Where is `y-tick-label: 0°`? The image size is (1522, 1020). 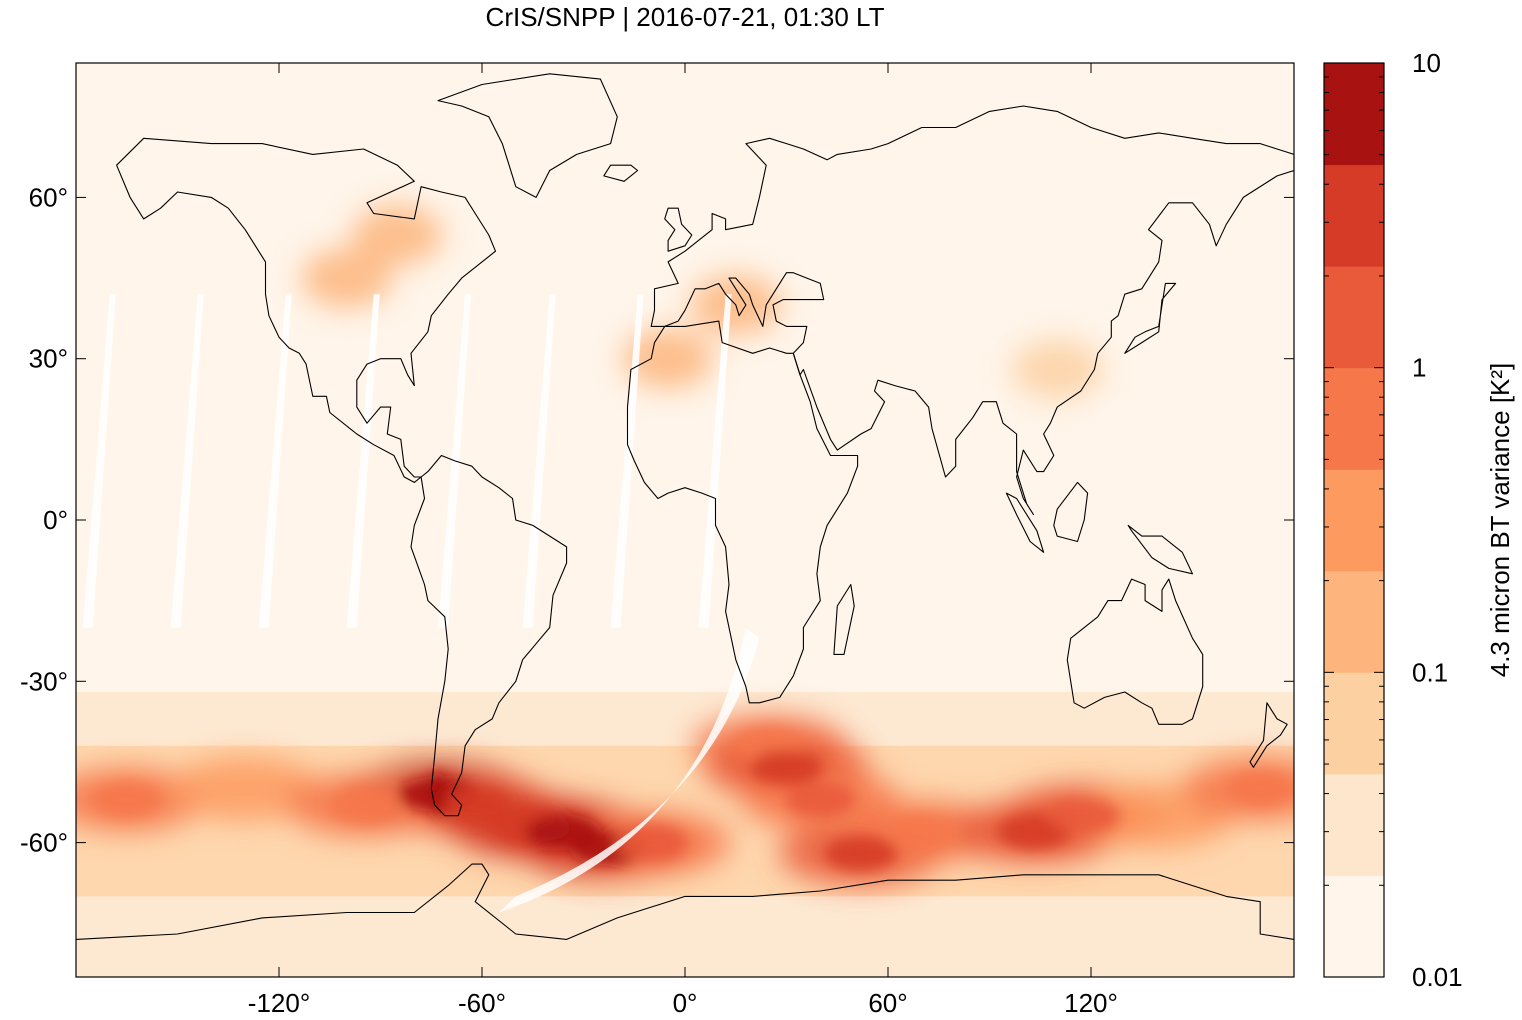
y-tick-label: 0° is located at coordinates (55, 520).